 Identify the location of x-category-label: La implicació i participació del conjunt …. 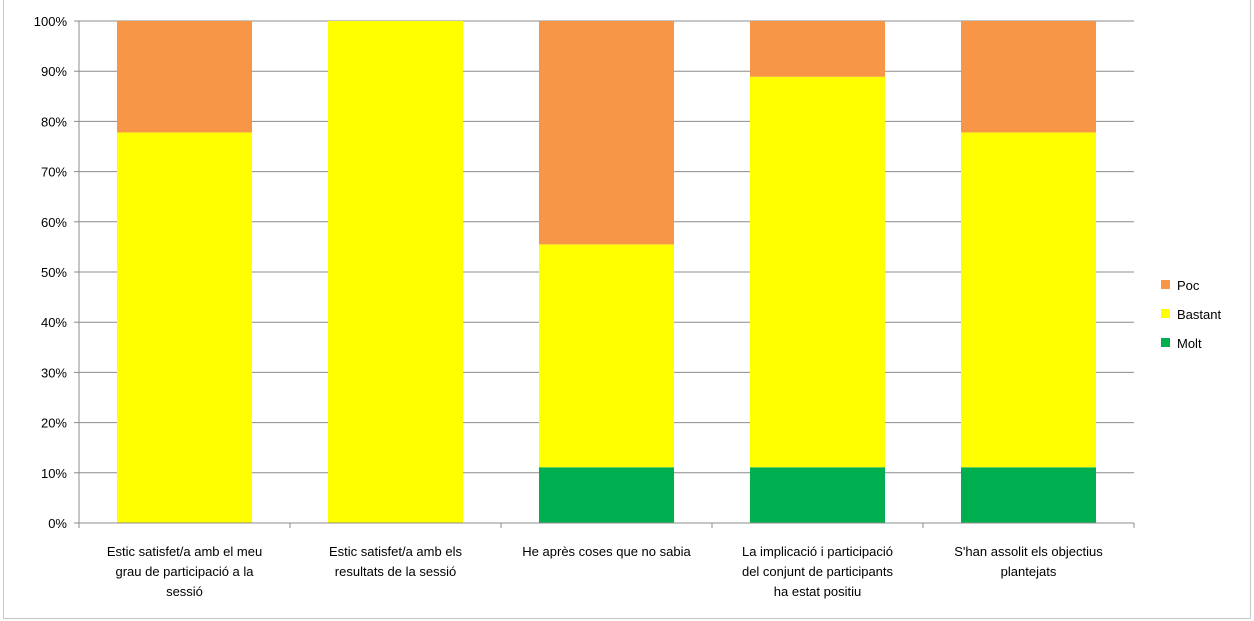
(818, 571).